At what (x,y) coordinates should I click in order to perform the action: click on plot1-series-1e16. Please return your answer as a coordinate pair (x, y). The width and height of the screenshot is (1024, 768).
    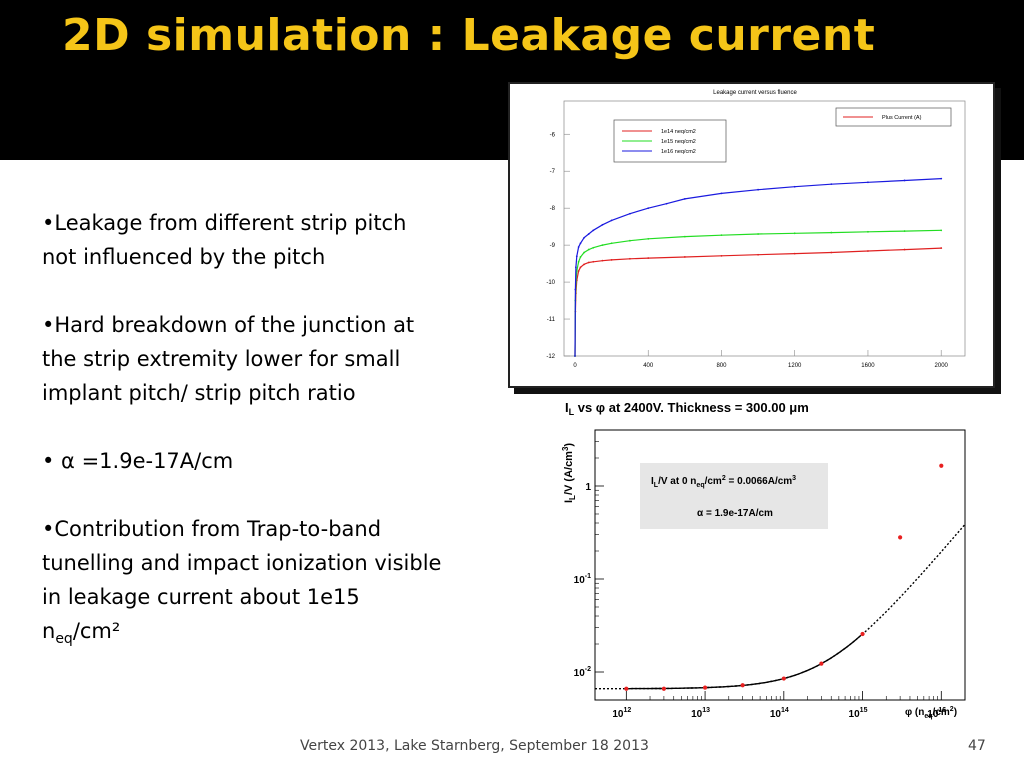
    Looking at the image, I should click on (758, 267).